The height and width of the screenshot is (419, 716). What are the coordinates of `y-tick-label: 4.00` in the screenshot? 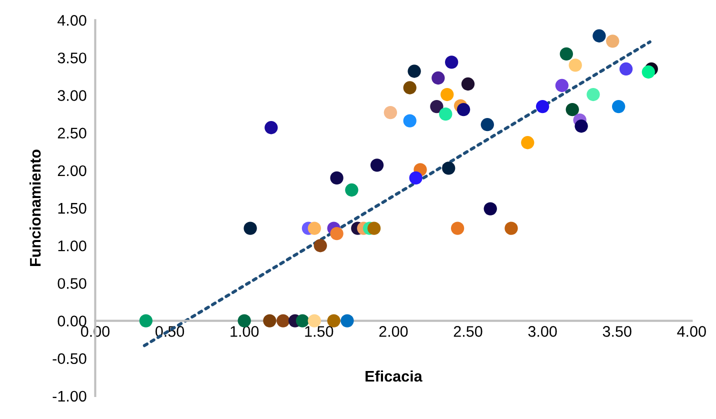 It's located at (72, 20).